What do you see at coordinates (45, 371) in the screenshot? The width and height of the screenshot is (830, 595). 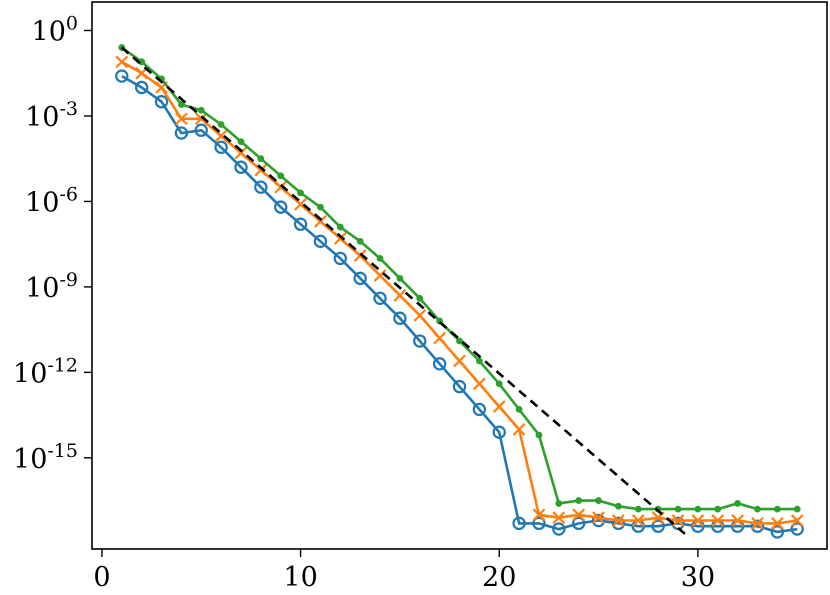 I see `y-tick-label-4: 10⁻¹²` at bounding box center [45, 371].